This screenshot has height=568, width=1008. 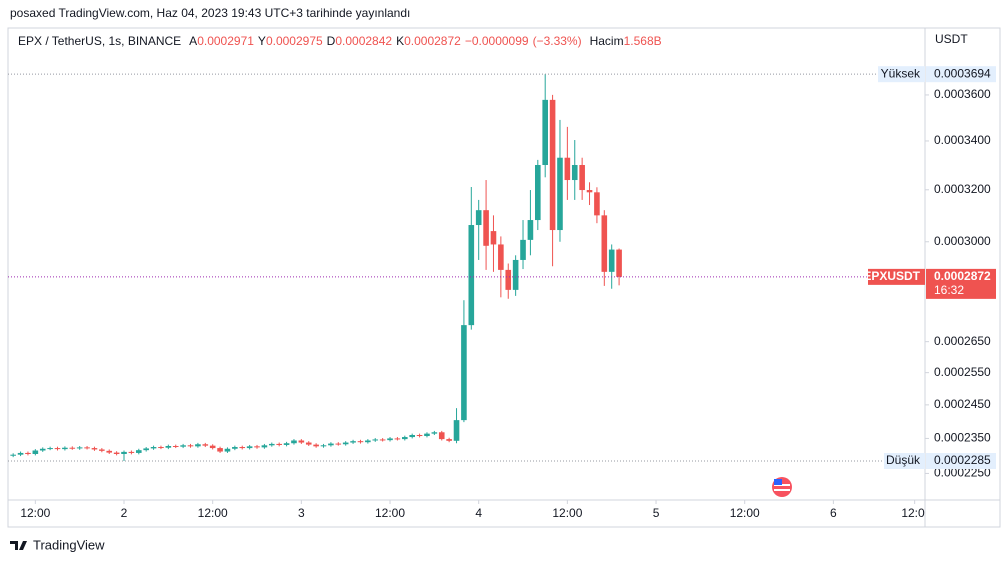 What do you see at coordinates (301, 513) in the screenshot?
I see `x-tick-label: 3` at bounding box center [301, 513].